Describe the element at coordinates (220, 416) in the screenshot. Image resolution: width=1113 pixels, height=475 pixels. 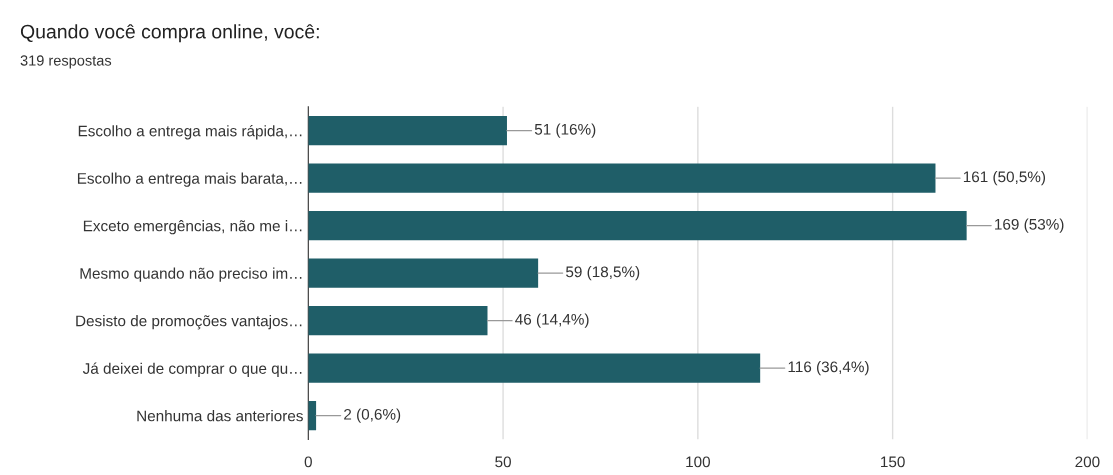
I see `y-tick-label: Nenhuma das anteriores` at that location.